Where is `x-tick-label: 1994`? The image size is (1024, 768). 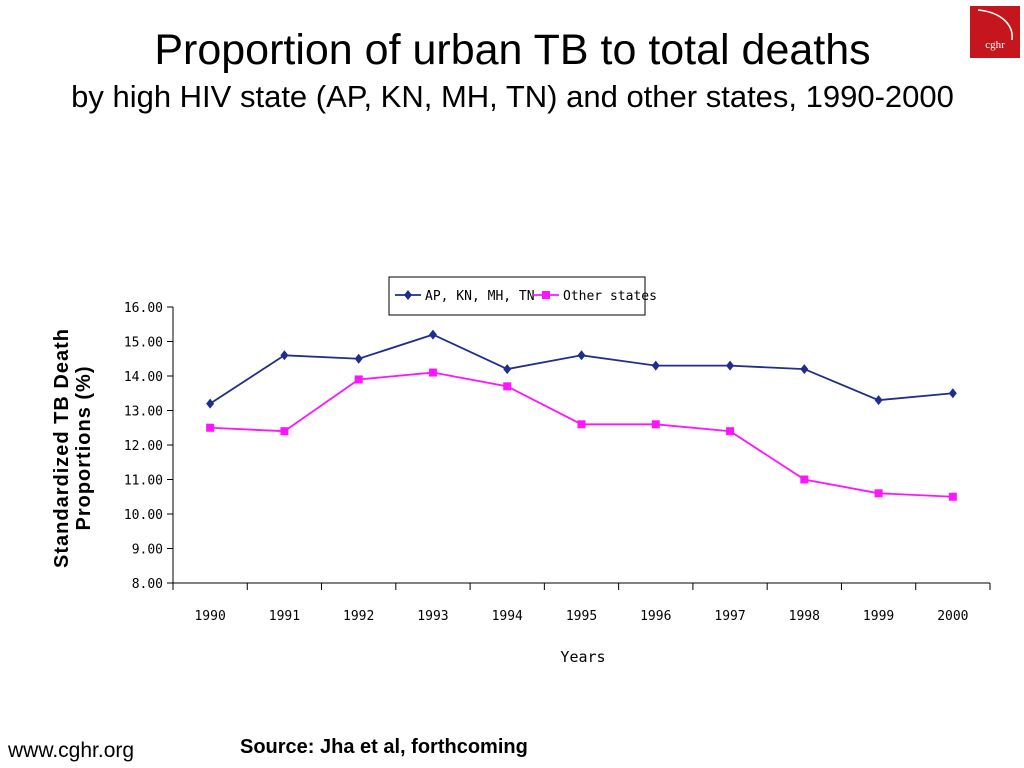 x-tick-label: 1994 is located at coordinates (507, 616).